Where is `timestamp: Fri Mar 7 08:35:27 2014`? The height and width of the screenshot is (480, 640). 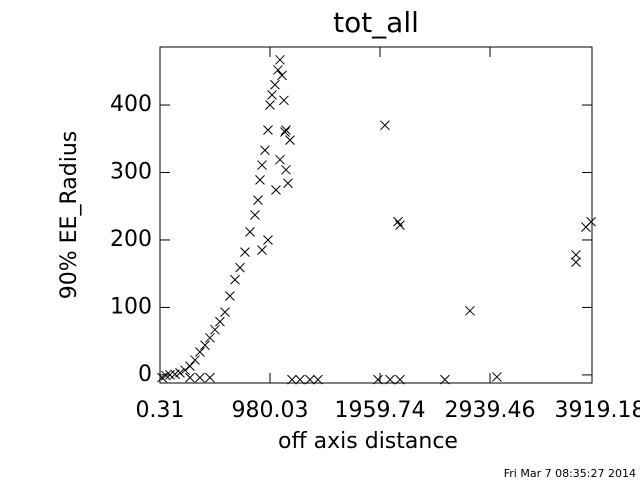
timestamp: Fri Mar 7 08:35:27 2014 is located at coordinates (570, 473).